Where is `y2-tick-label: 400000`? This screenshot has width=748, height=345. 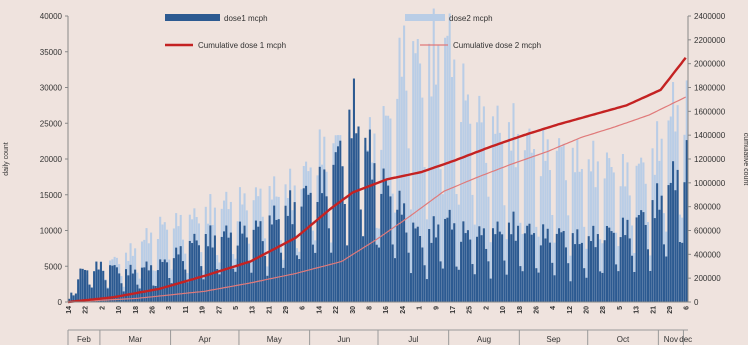 y2-tick-label: 400000 is located at coordinates (707, 254).